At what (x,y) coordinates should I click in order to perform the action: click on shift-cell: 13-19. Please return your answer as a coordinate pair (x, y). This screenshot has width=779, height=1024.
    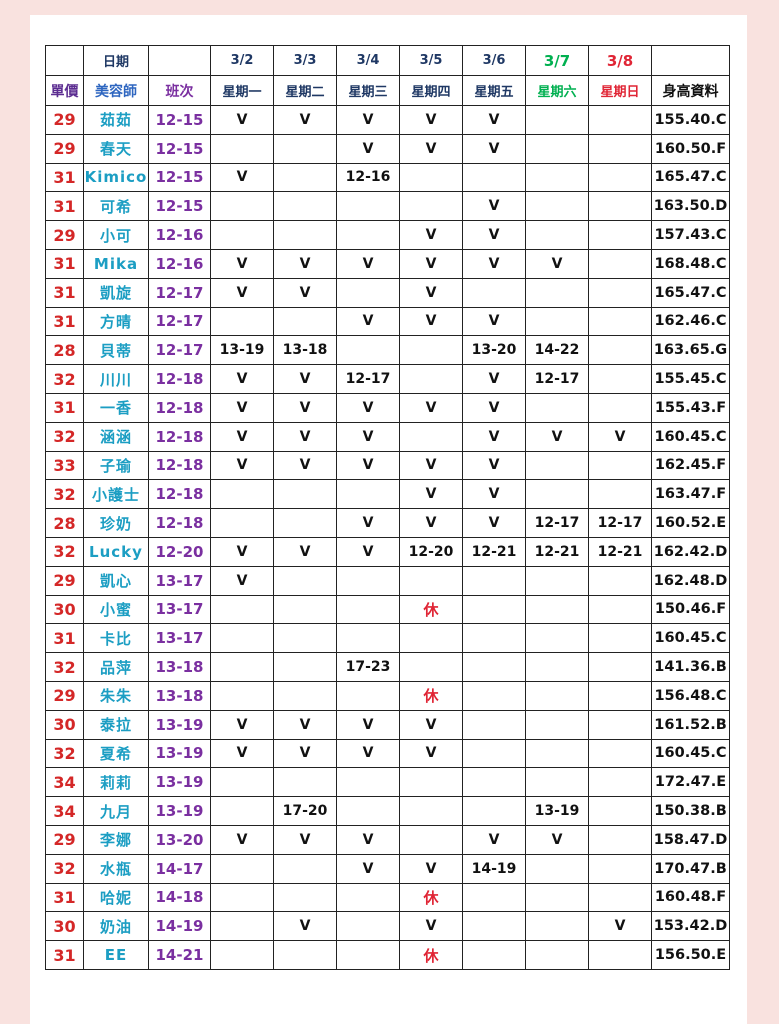
    Looking at the image, I should click on (179, 724).